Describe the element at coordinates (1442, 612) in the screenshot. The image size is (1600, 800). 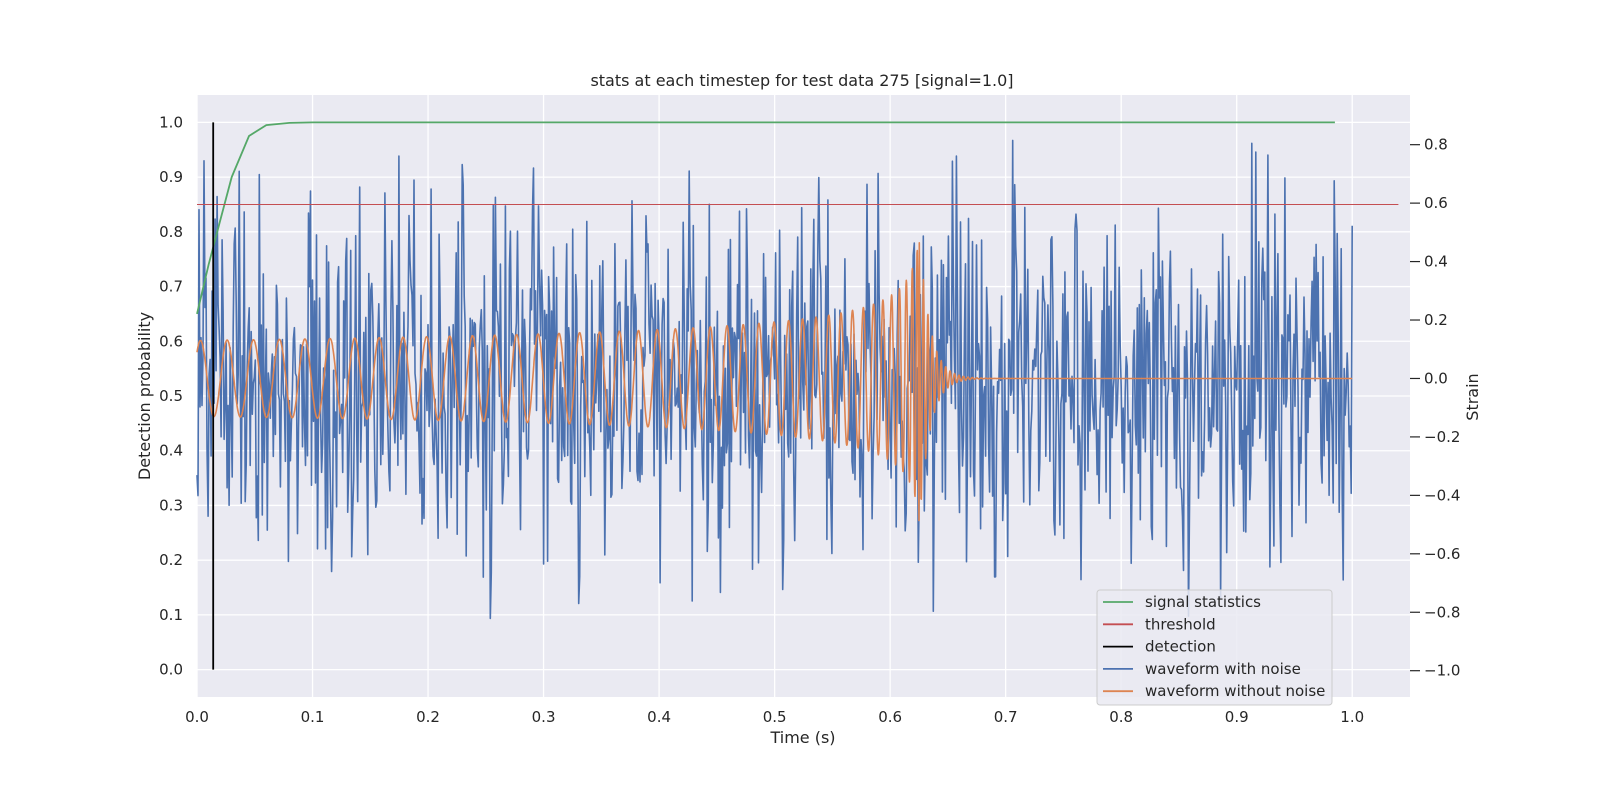
I see `y-right-tick-label: −0.8` at that location.